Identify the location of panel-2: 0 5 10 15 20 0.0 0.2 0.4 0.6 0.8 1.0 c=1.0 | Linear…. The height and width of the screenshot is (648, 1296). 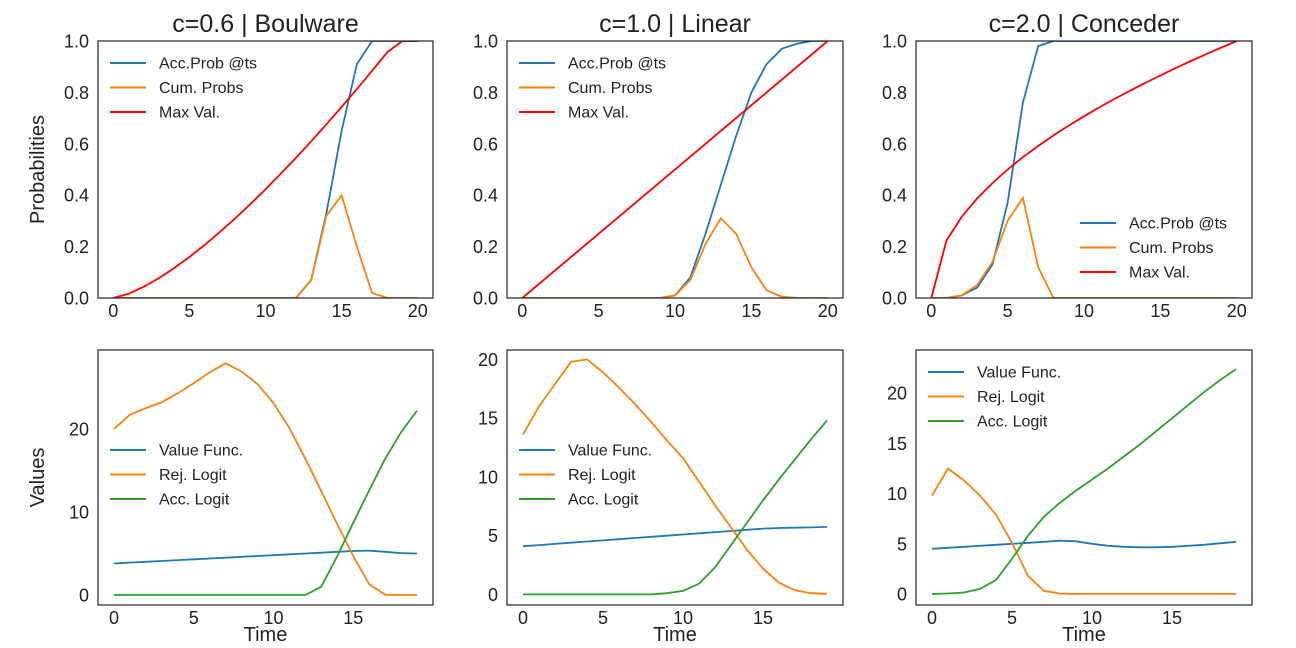
(658, 165).